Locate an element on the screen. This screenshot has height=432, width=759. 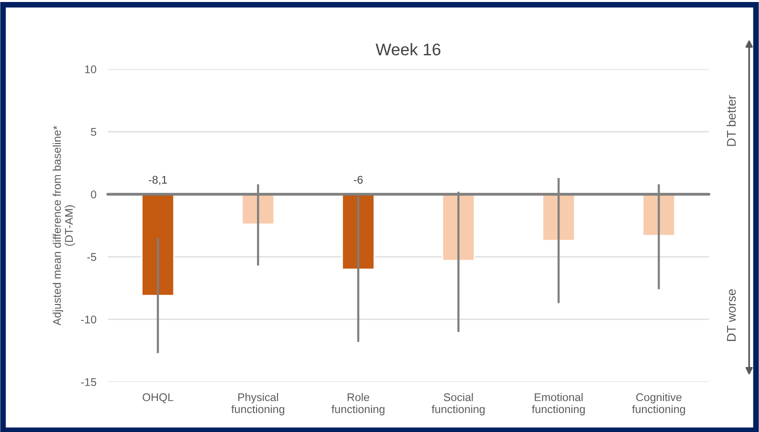
data-label: -6 is located at coordinates (358, 180).